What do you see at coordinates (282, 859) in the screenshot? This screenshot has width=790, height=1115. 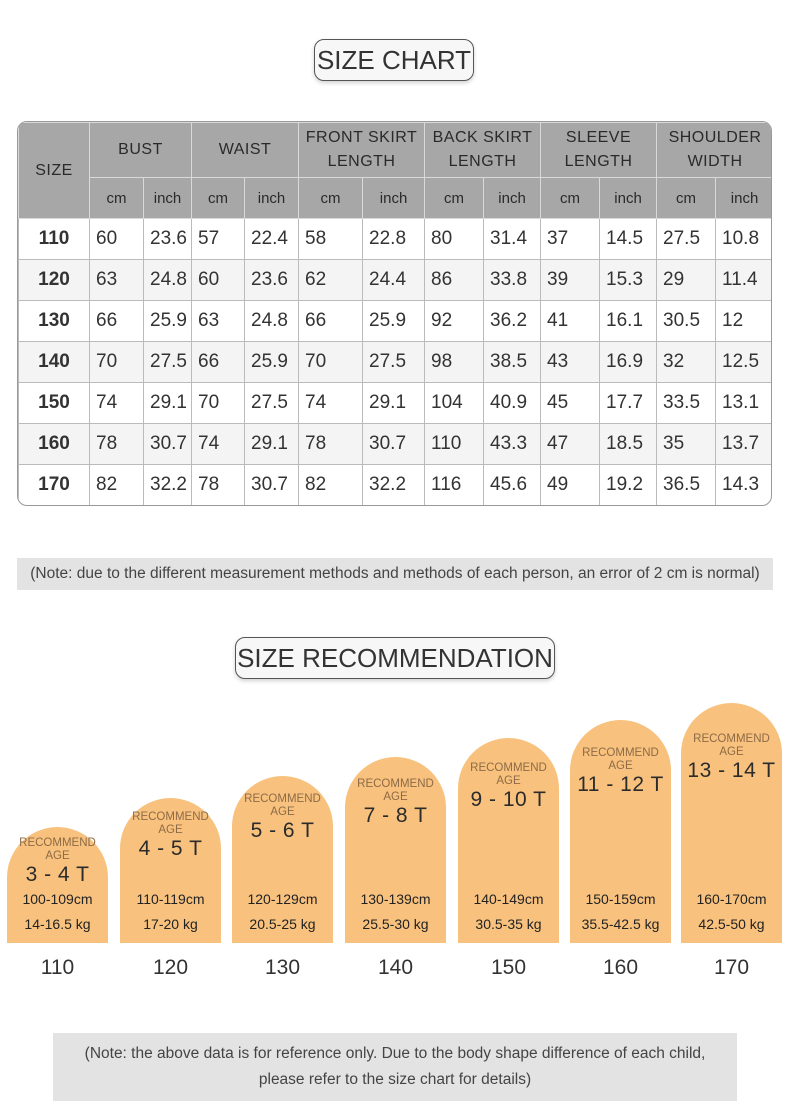 I see `recommendation-arch: RECOMMEND AGE 5 - 6 T 120-129cm 20.5-25 kg` at bounding box center [282, 859].